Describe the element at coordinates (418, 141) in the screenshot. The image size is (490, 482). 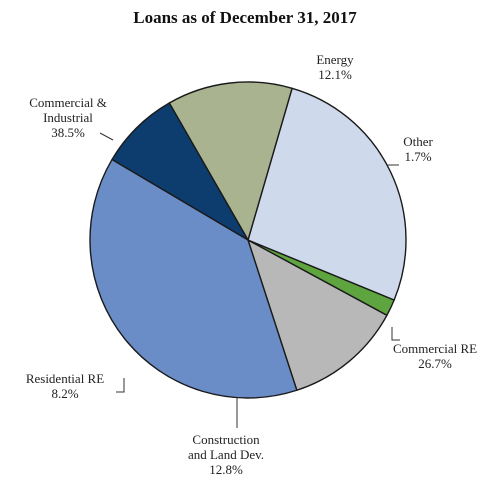
I see `slice-label-line: Other` at that location.